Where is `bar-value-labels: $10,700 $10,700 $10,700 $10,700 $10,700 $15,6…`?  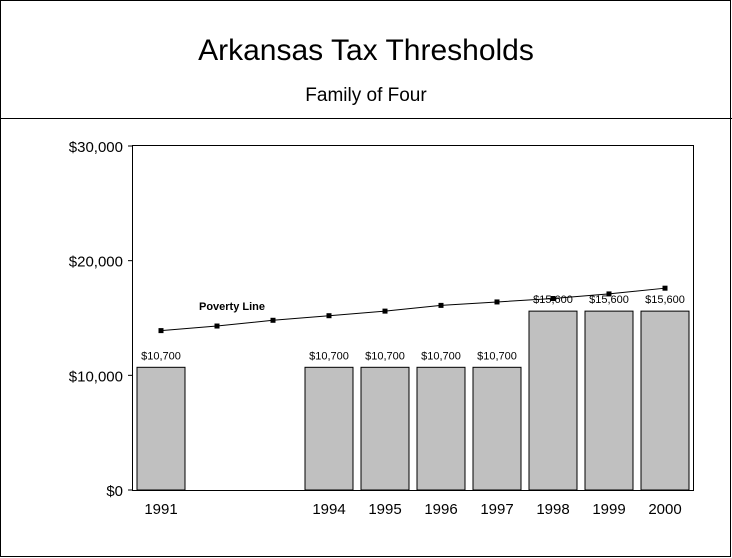
bar-value-labels: $10,700 $10,700 $10,700 $10,700 $10,700 $15,6… is located at coordinates (413, 328).